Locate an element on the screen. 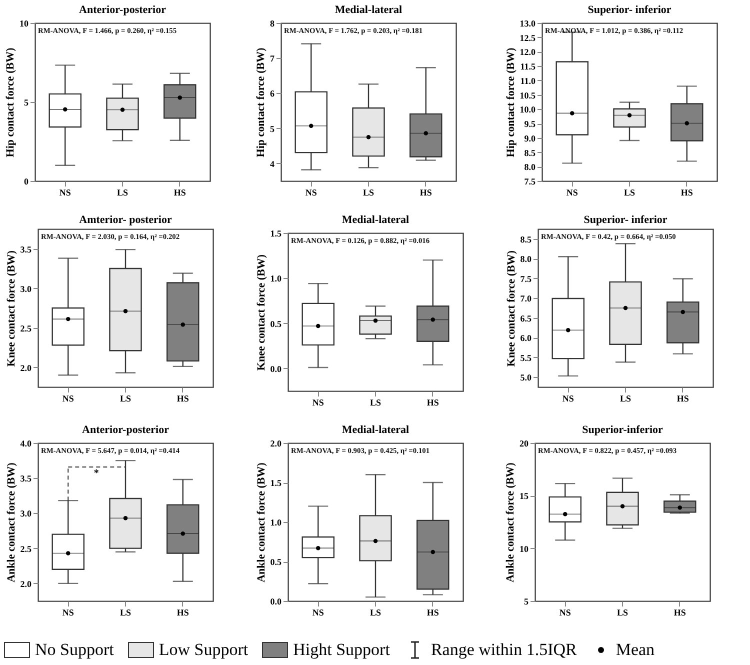 The width and height of the screenshot is (750, 665). text: Mean is located at coordinates (635, 650).